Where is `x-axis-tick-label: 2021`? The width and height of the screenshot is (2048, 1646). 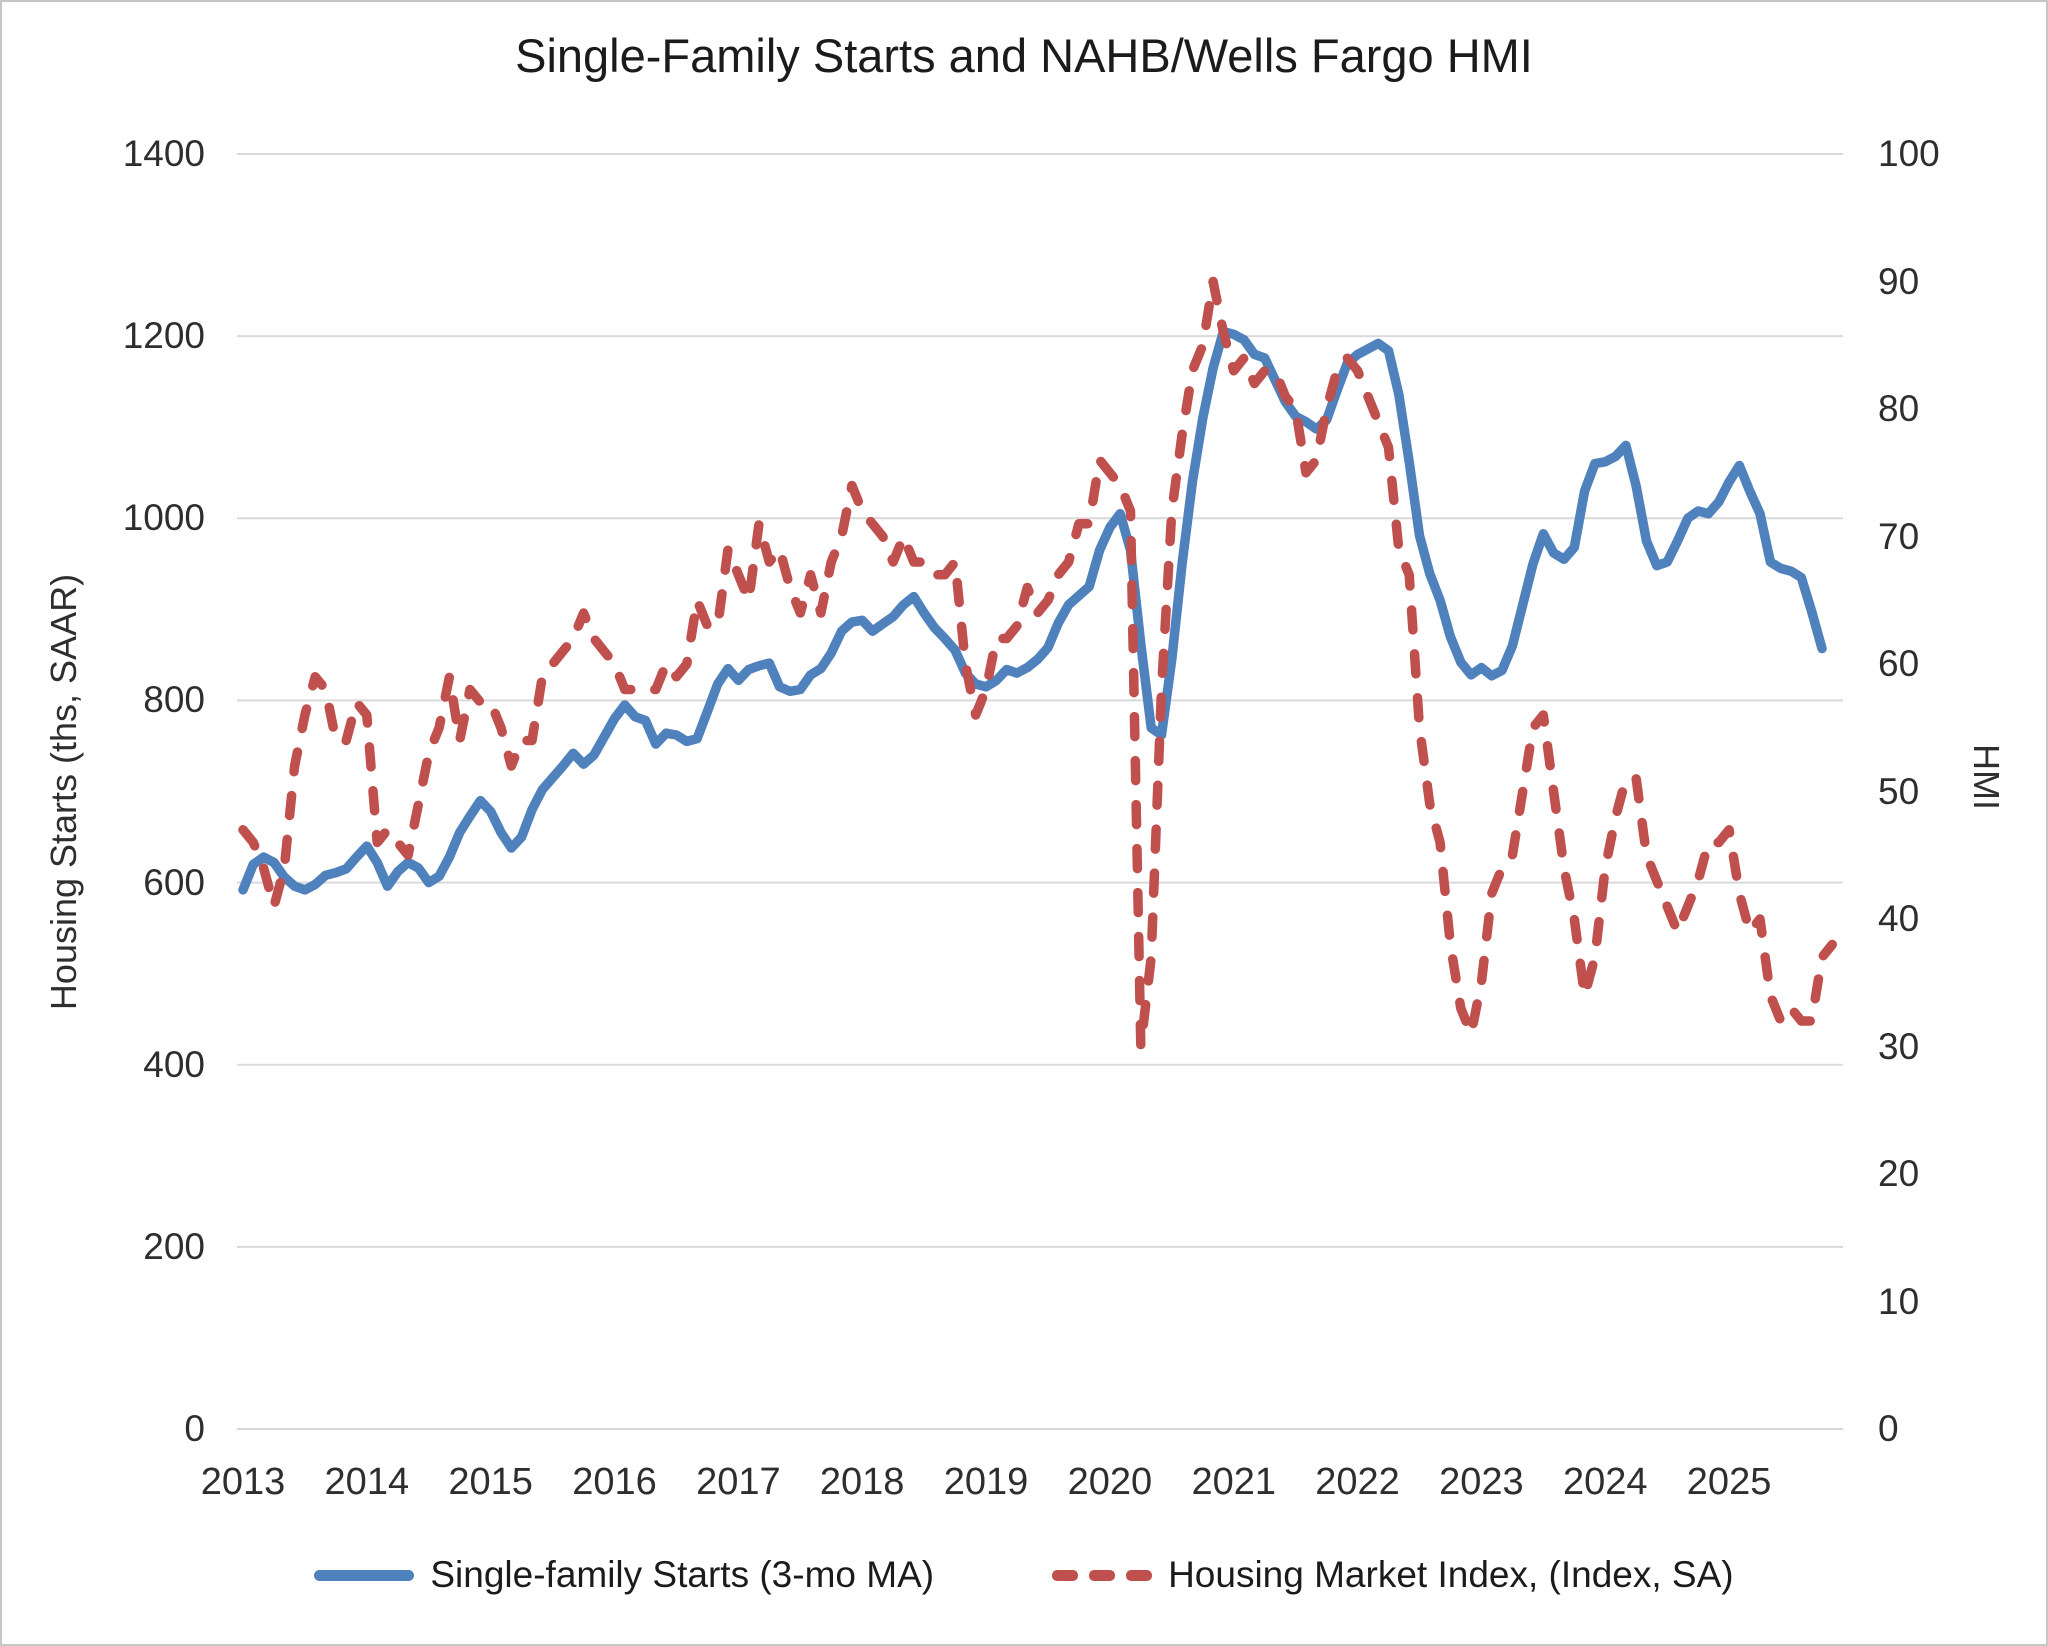 x-axis-tick-label: 2021 is located at coordinates (1233, 1482).